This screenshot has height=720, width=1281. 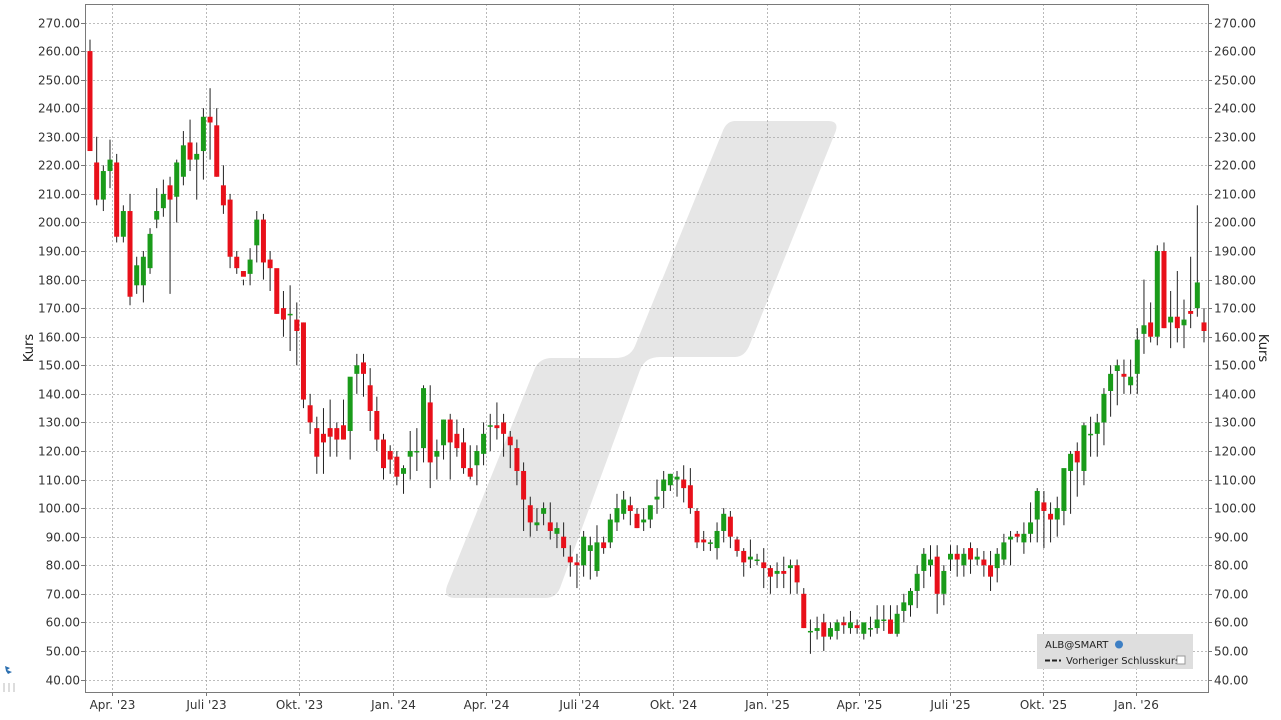 What do you see at coordinates (949, 705) in the screenshot?
I see `x-tick-label: Juli '25` at bounding box center [949, 705].